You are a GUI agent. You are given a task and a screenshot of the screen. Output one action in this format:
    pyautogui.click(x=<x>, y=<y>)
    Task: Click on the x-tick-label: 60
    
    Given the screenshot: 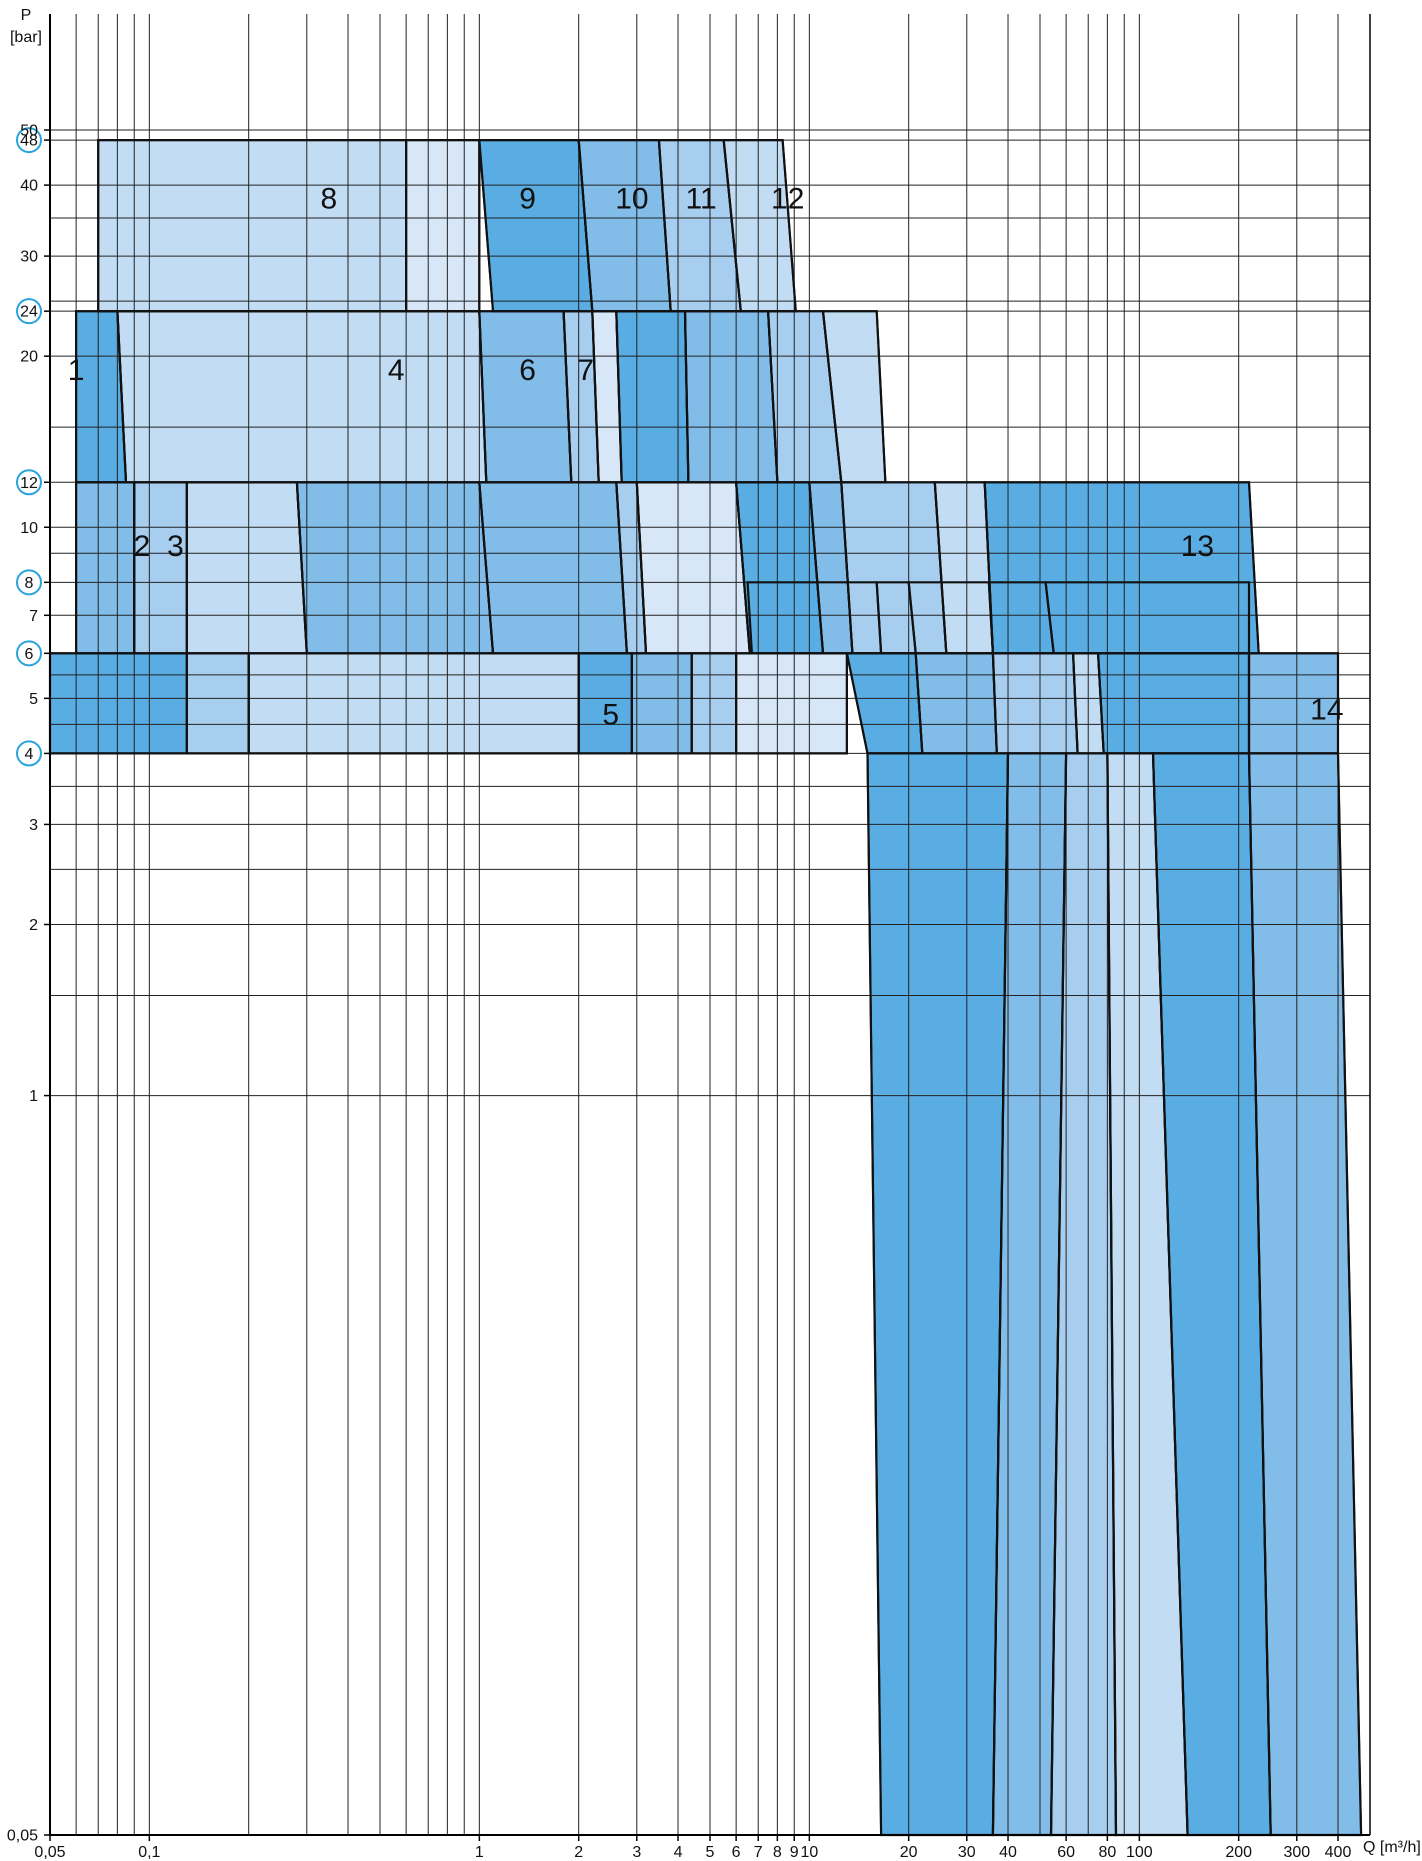 What is the action you would take?
    pyautogui.click(x=1066, y=1852)
    